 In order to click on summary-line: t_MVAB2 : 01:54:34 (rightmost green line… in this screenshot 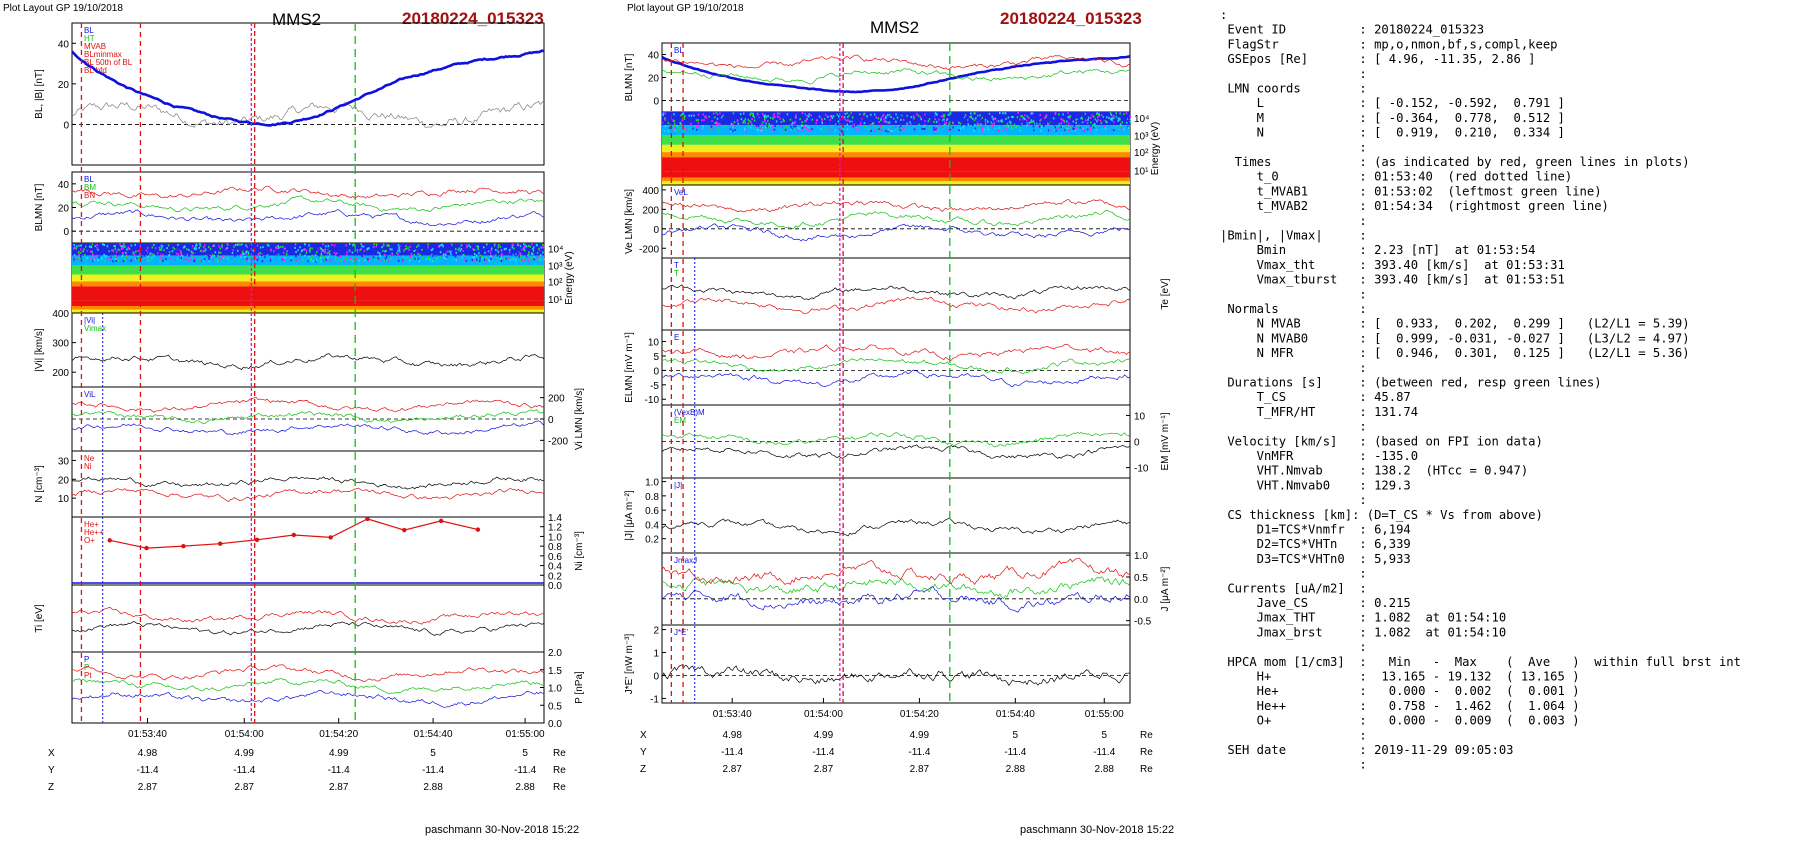, I will do `click(1414, 206)`.